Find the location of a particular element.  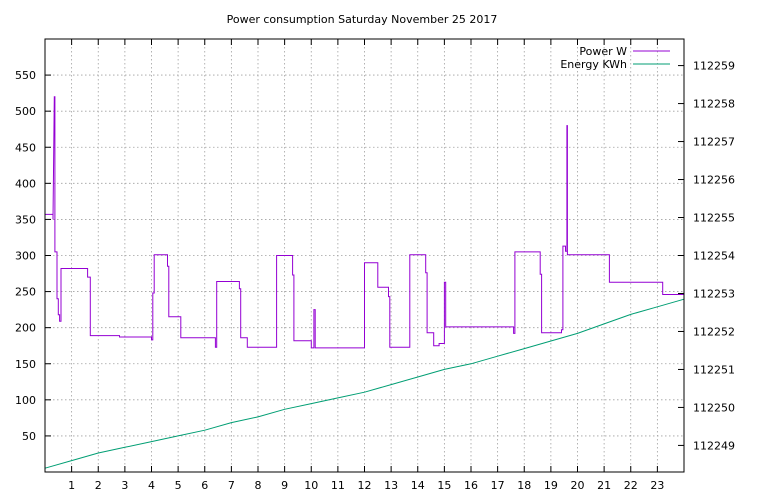

y2-tick-label: 112253 is located at coordinates (714, 293).